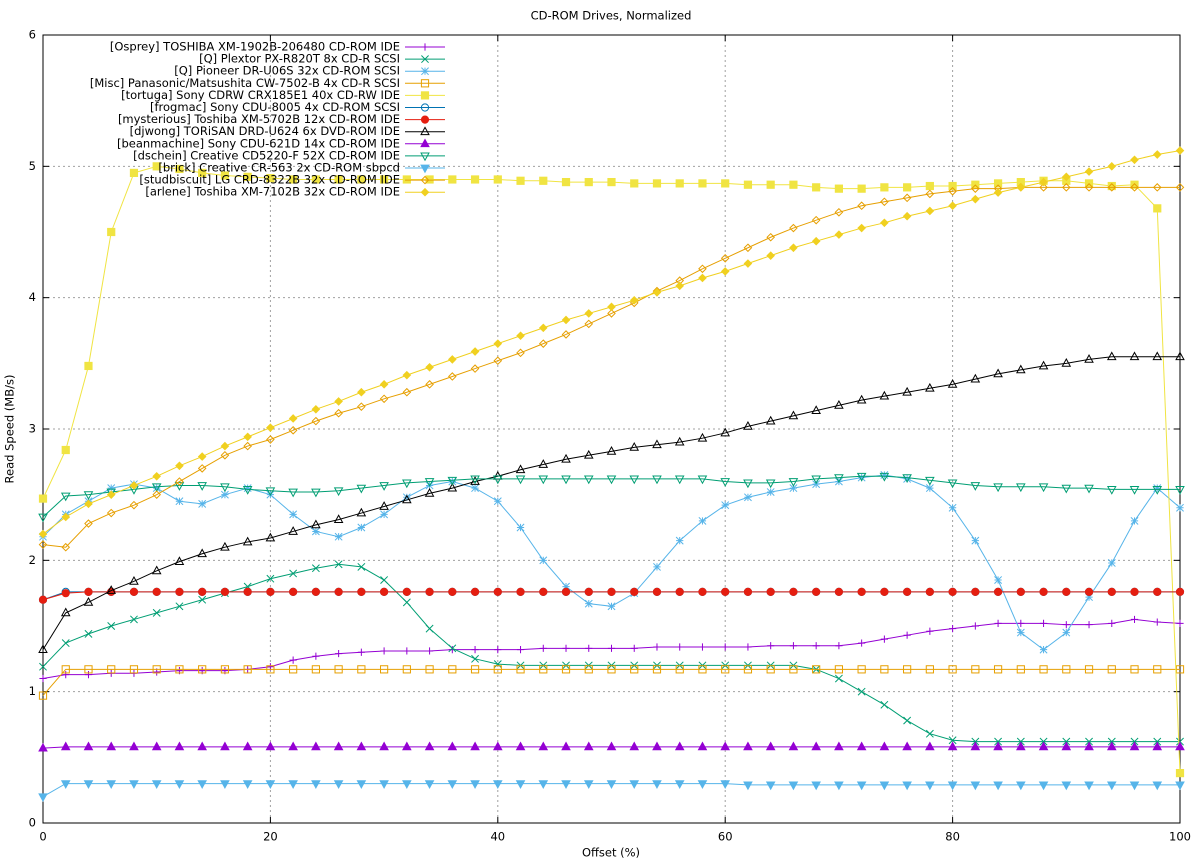 Image resolution: width=1200 pixels, height=864 pixels. I want to click on series-line, so click(611, 496).